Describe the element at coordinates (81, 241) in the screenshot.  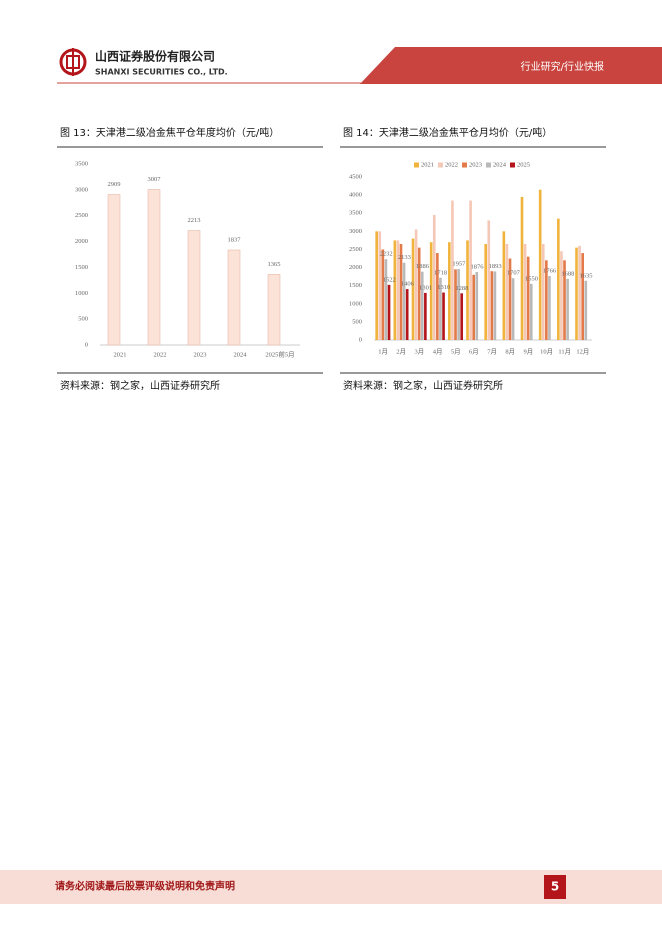
I see `y-tick-label: 2000` at that location.